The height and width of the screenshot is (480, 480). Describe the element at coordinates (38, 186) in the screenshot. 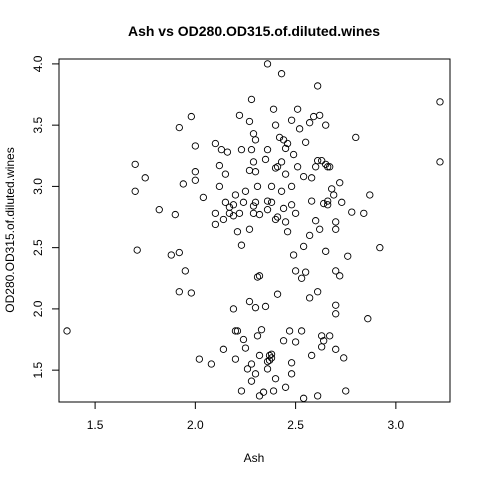

I see `y-tick-label: 3.0` at that location.